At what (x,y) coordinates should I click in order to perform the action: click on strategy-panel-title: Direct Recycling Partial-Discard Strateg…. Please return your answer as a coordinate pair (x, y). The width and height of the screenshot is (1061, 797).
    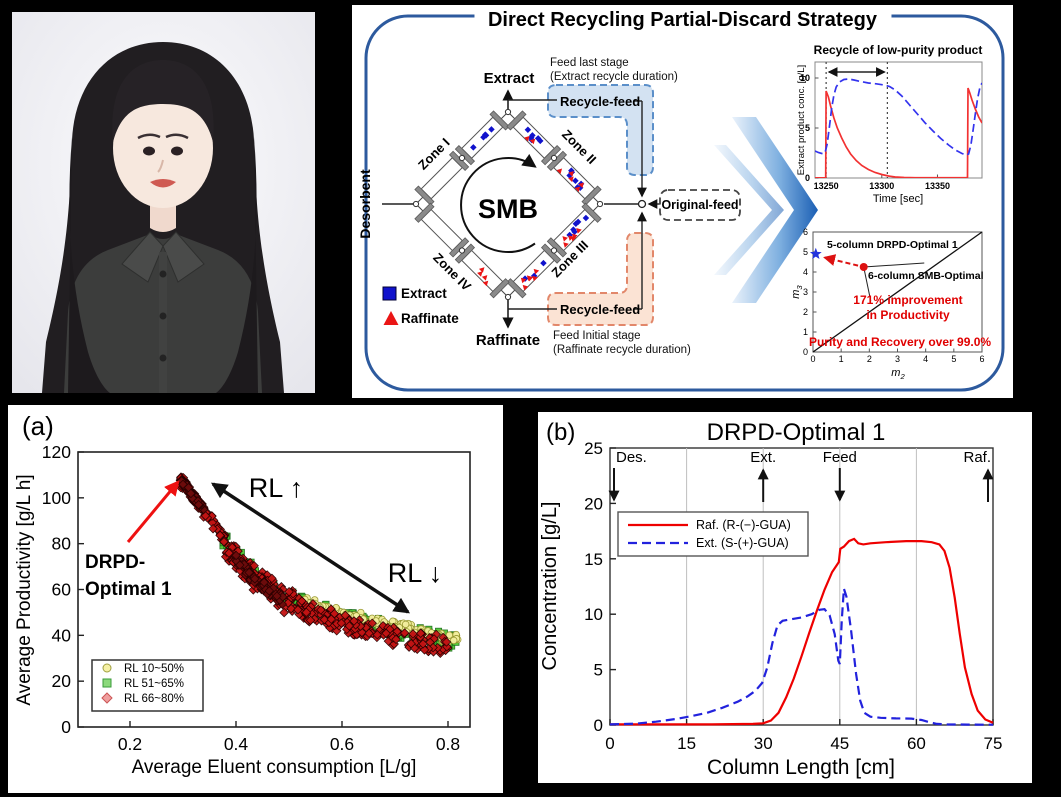
    Looking at the image, I should click on (682, 20).